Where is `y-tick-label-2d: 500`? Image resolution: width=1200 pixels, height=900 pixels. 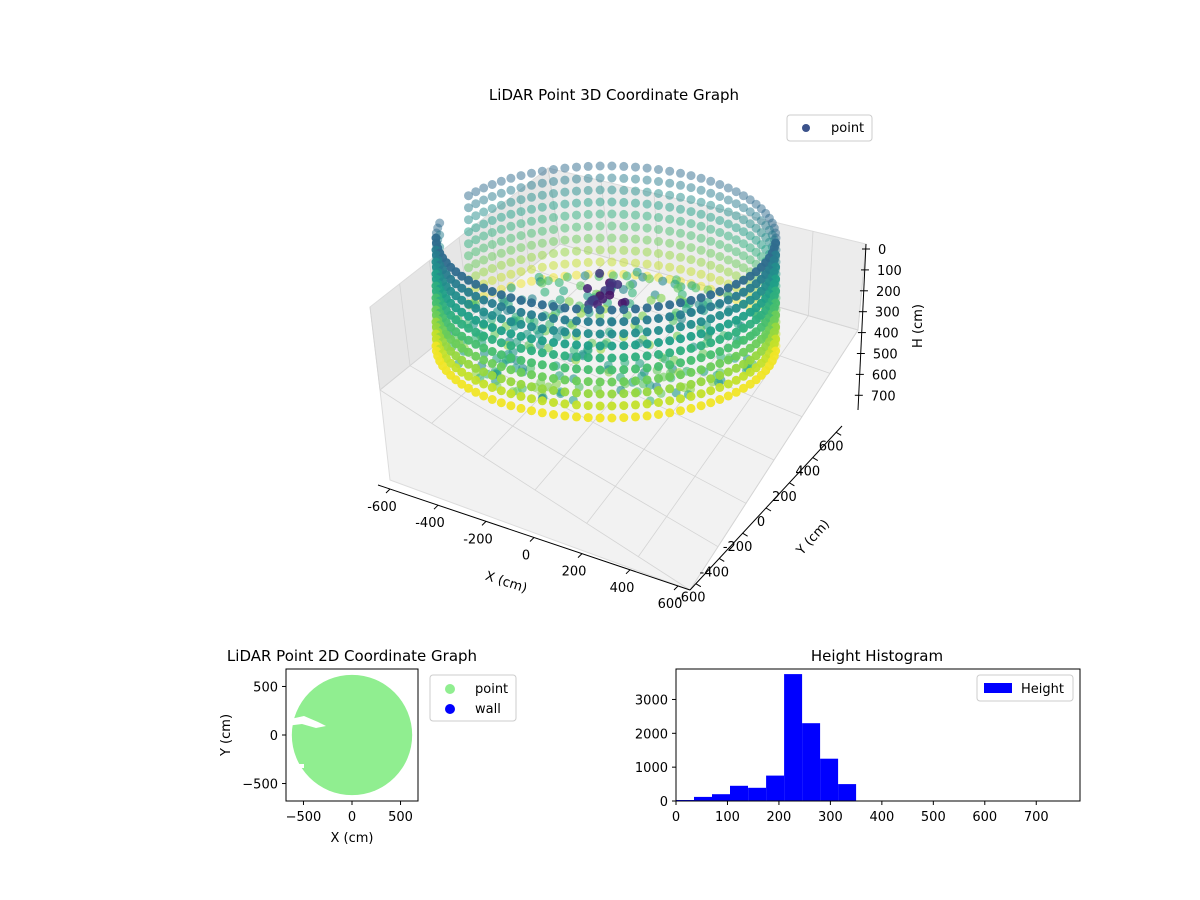
y-tick-label-2d: 500 is located at coordinates (265, 687).